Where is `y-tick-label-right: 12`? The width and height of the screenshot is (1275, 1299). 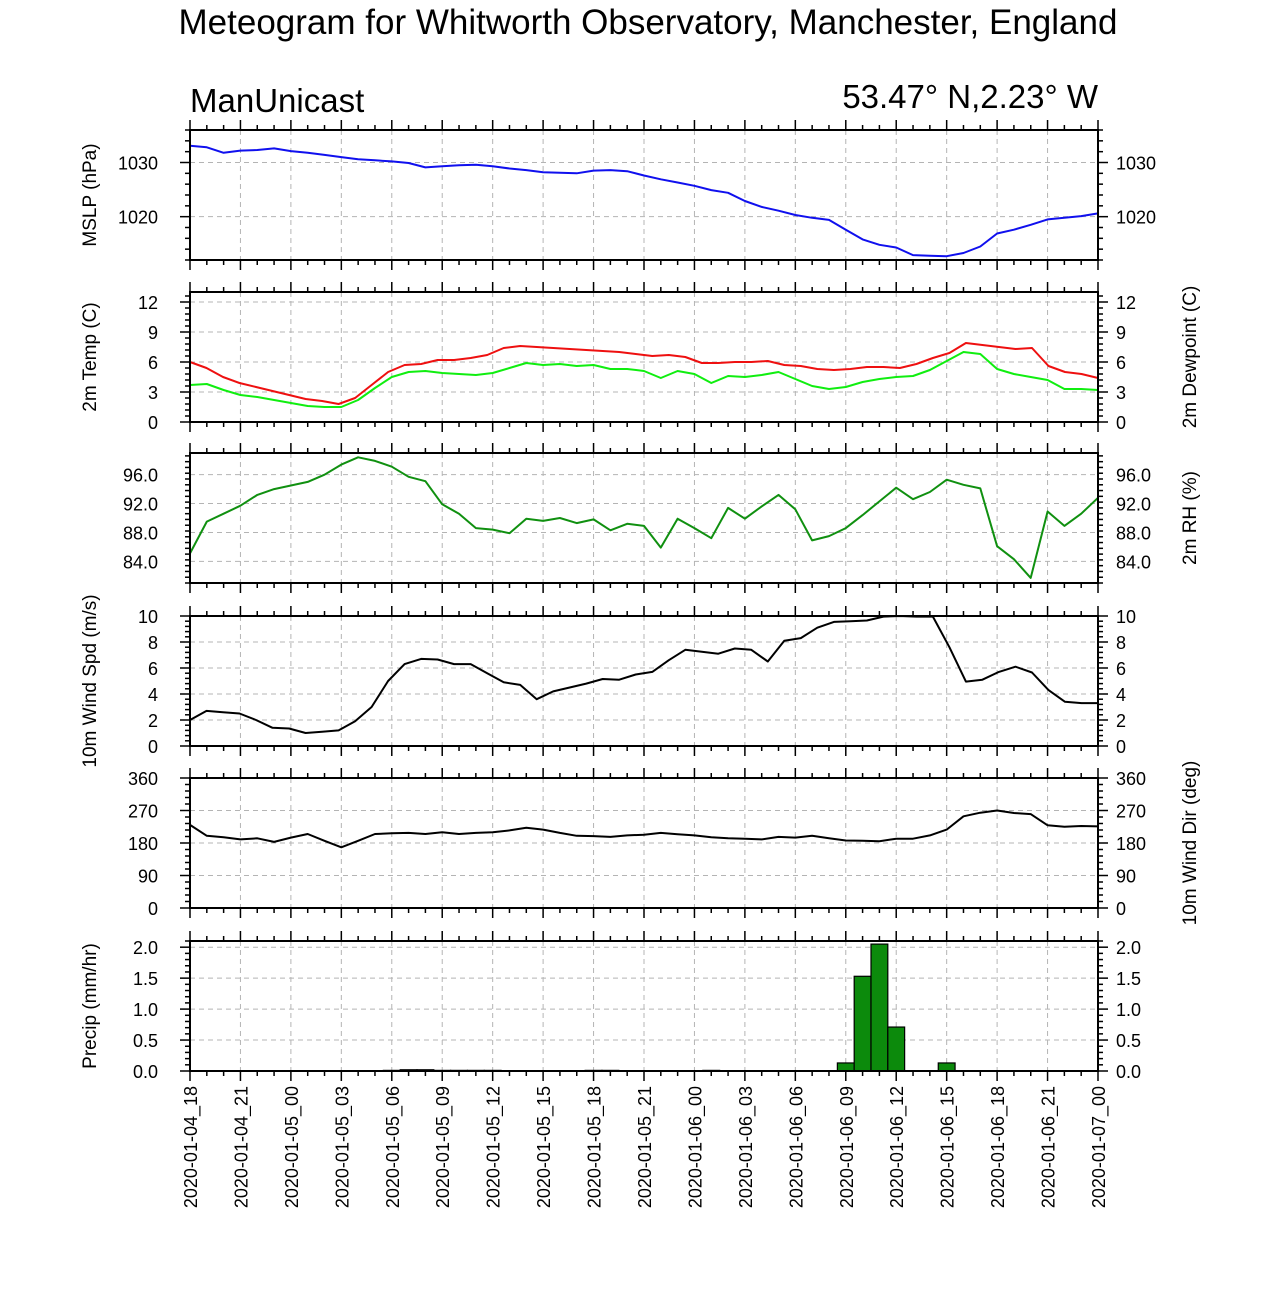
y-tick-label-right: 12 is located at coordinates (1126, 303).